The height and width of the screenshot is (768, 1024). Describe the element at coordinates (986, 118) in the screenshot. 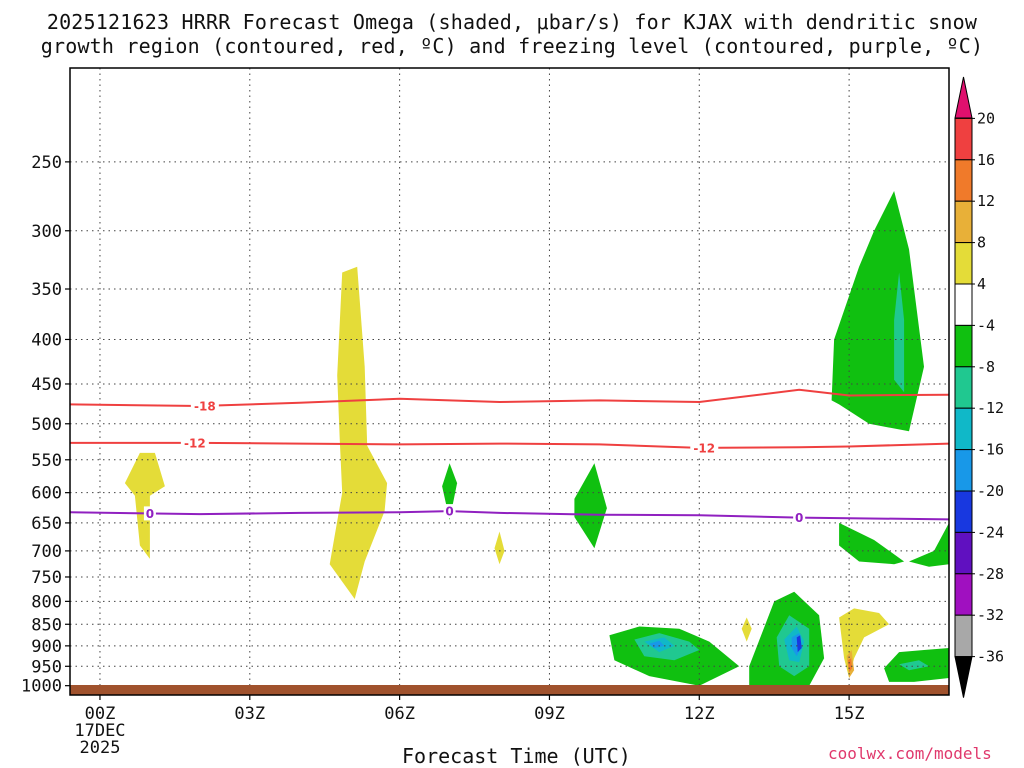

I see `colorbar-label-20: 20` at that location.